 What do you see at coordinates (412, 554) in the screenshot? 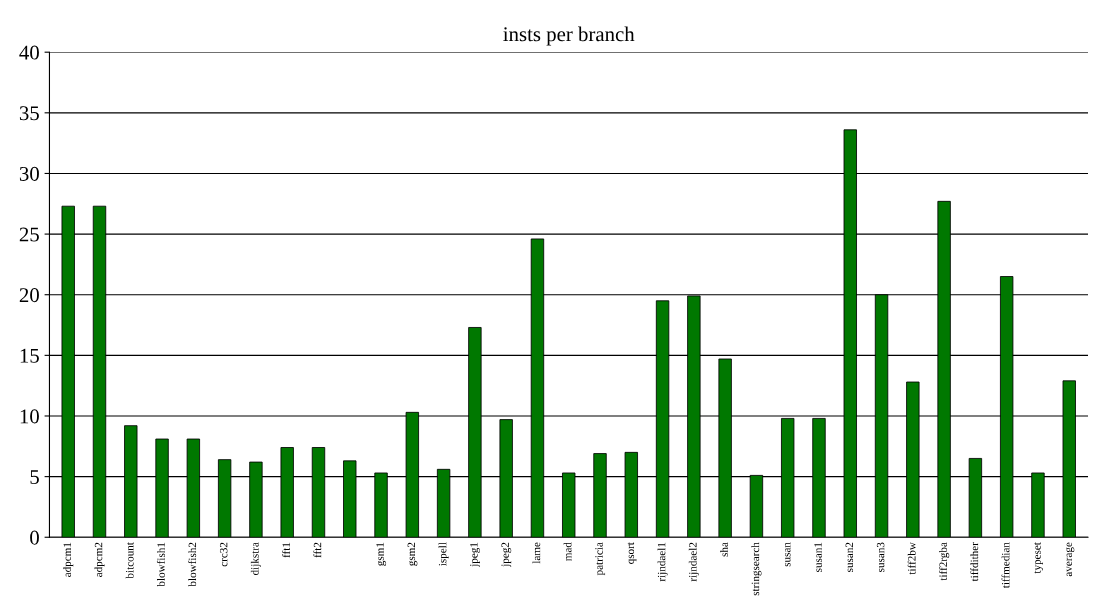
I see `x-tick-label: gsm2` at bounding box center [412, 554].